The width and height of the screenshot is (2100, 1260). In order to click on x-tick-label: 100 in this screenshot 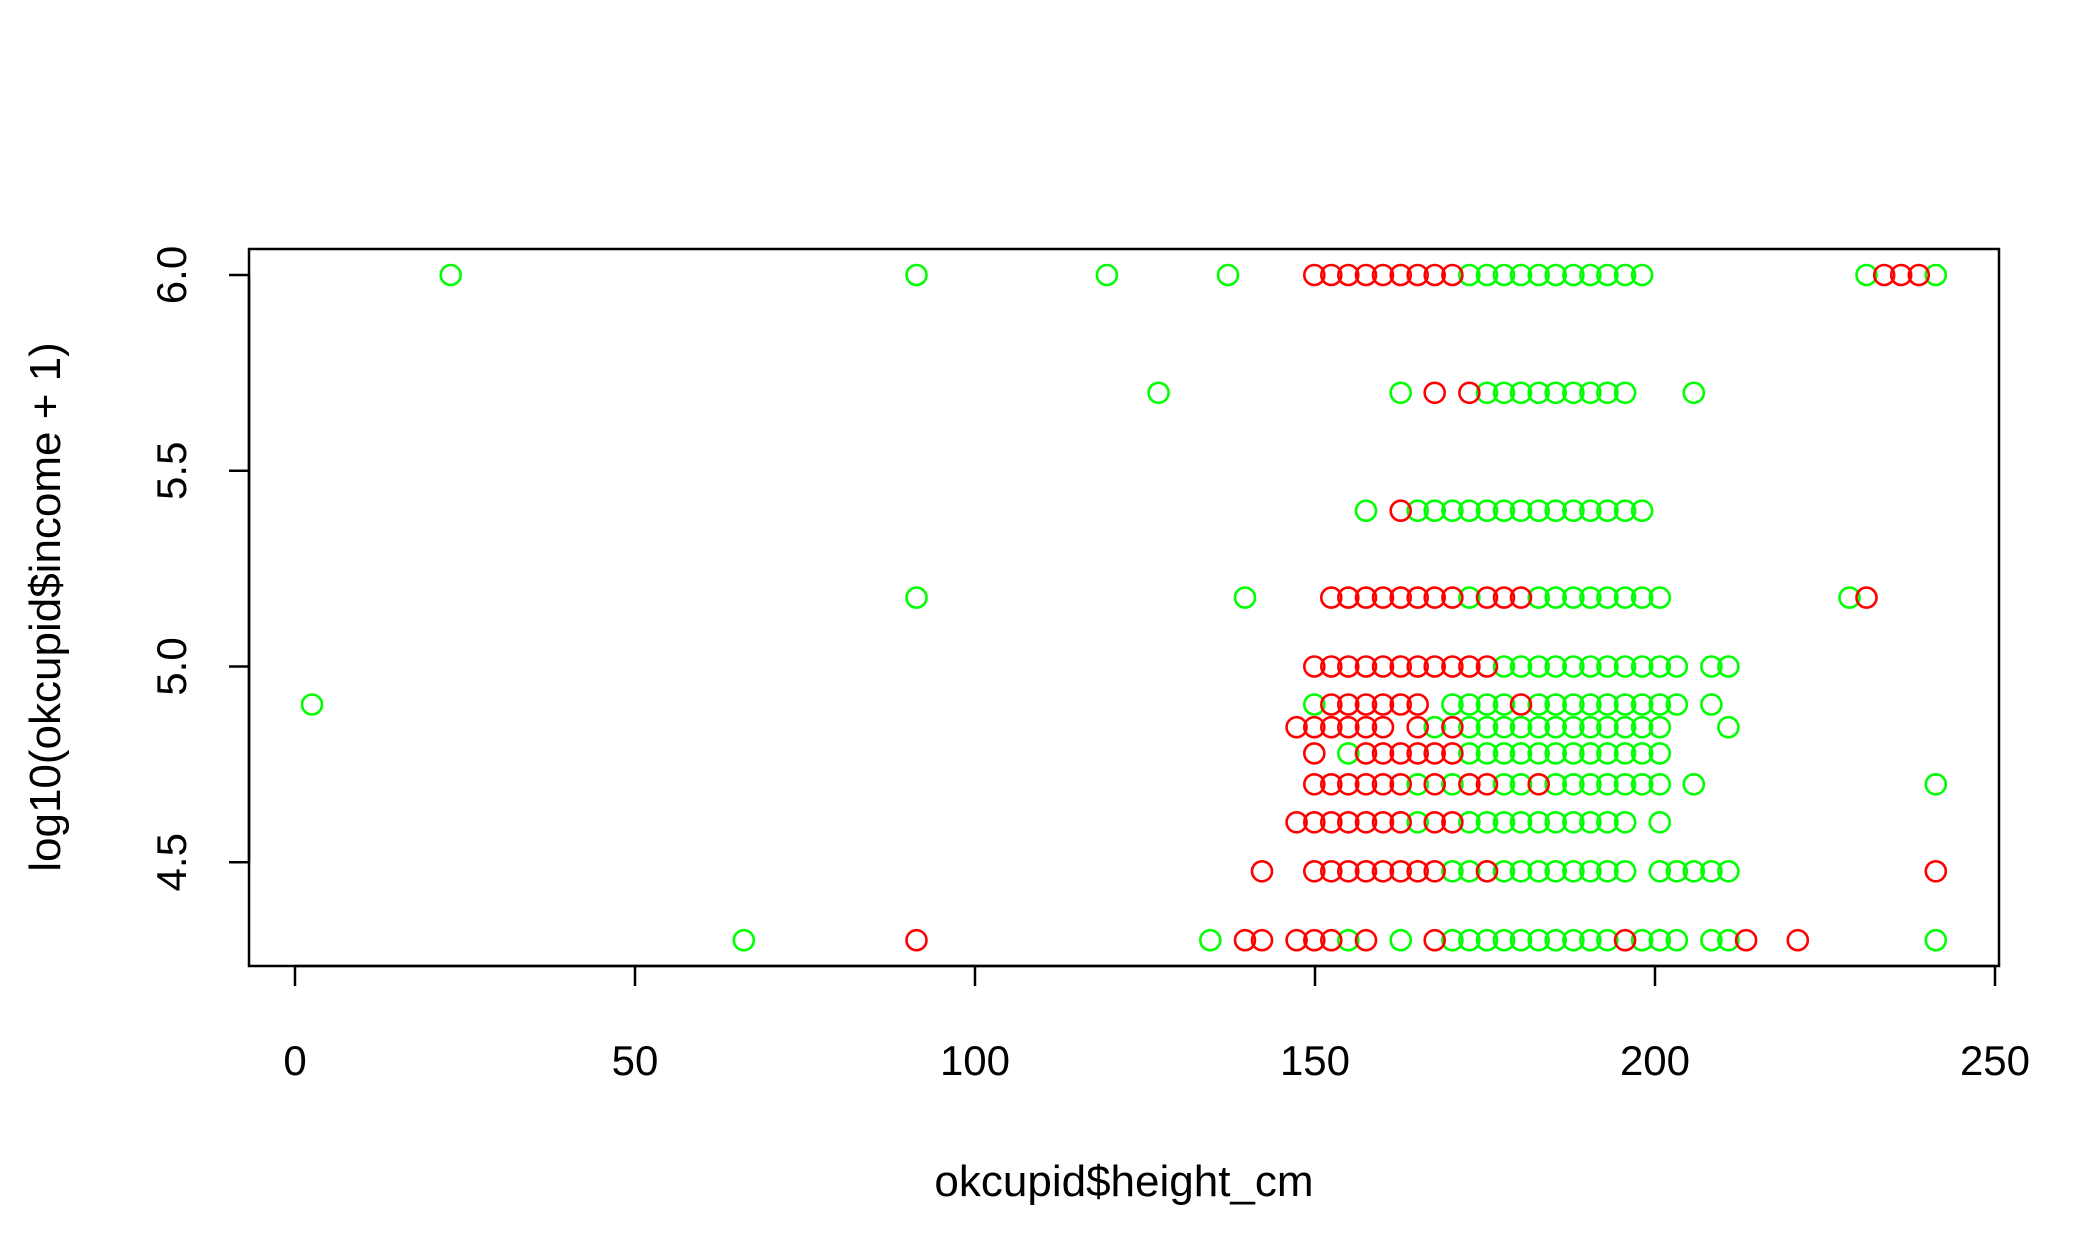, I will do `click(975, 1060)`.